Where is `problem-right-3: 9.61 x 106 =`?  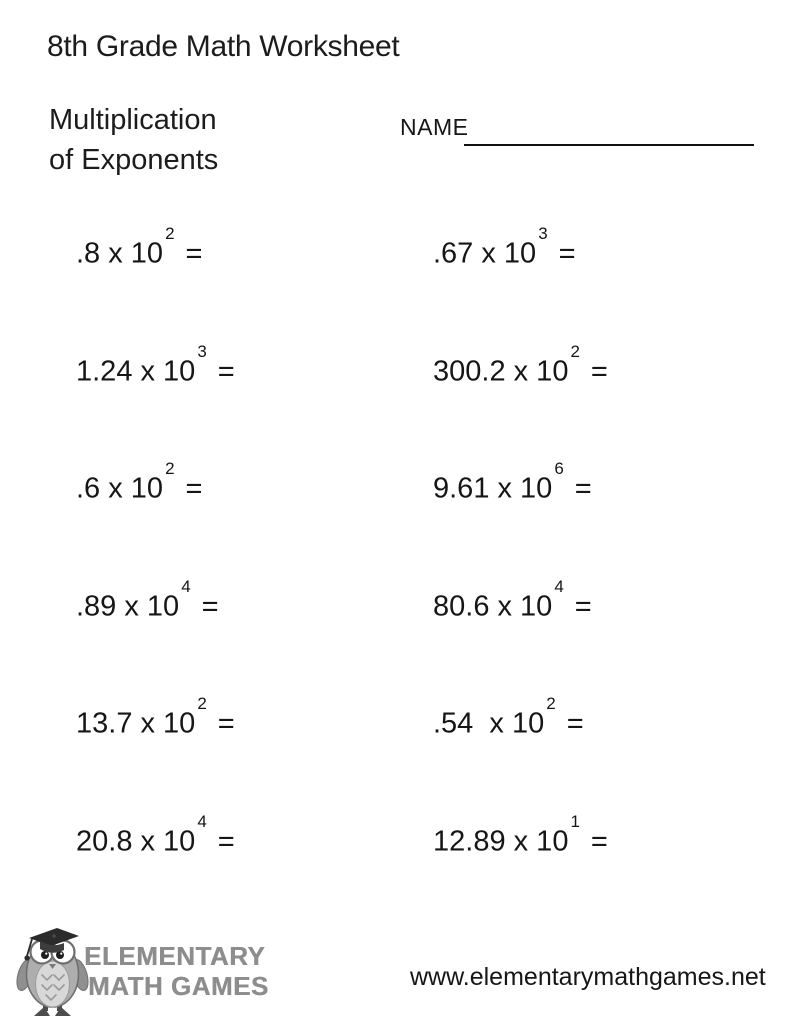 problem-right-3: 9.61 x 106 = is located at coordinates (512, 482).